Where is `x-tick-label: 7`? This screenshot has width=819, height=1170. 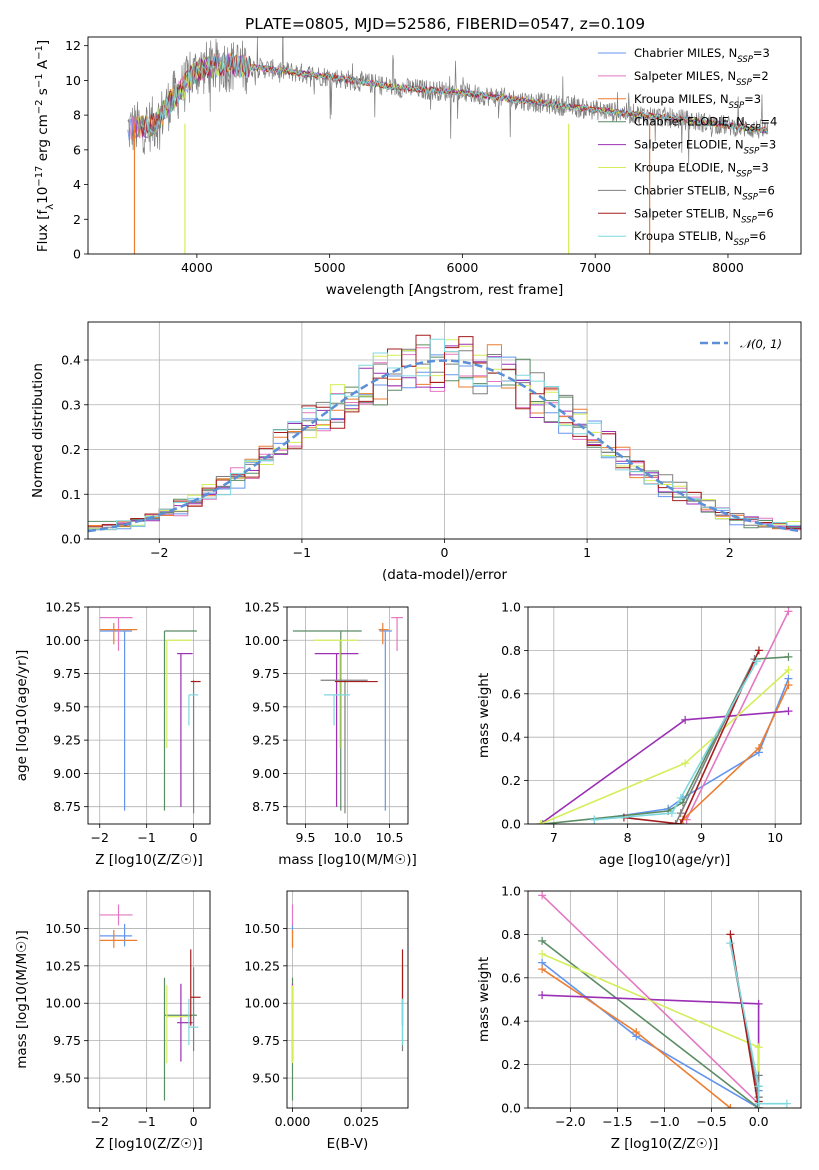 x-tick-label: 7 is located at coordinates (554, 837).